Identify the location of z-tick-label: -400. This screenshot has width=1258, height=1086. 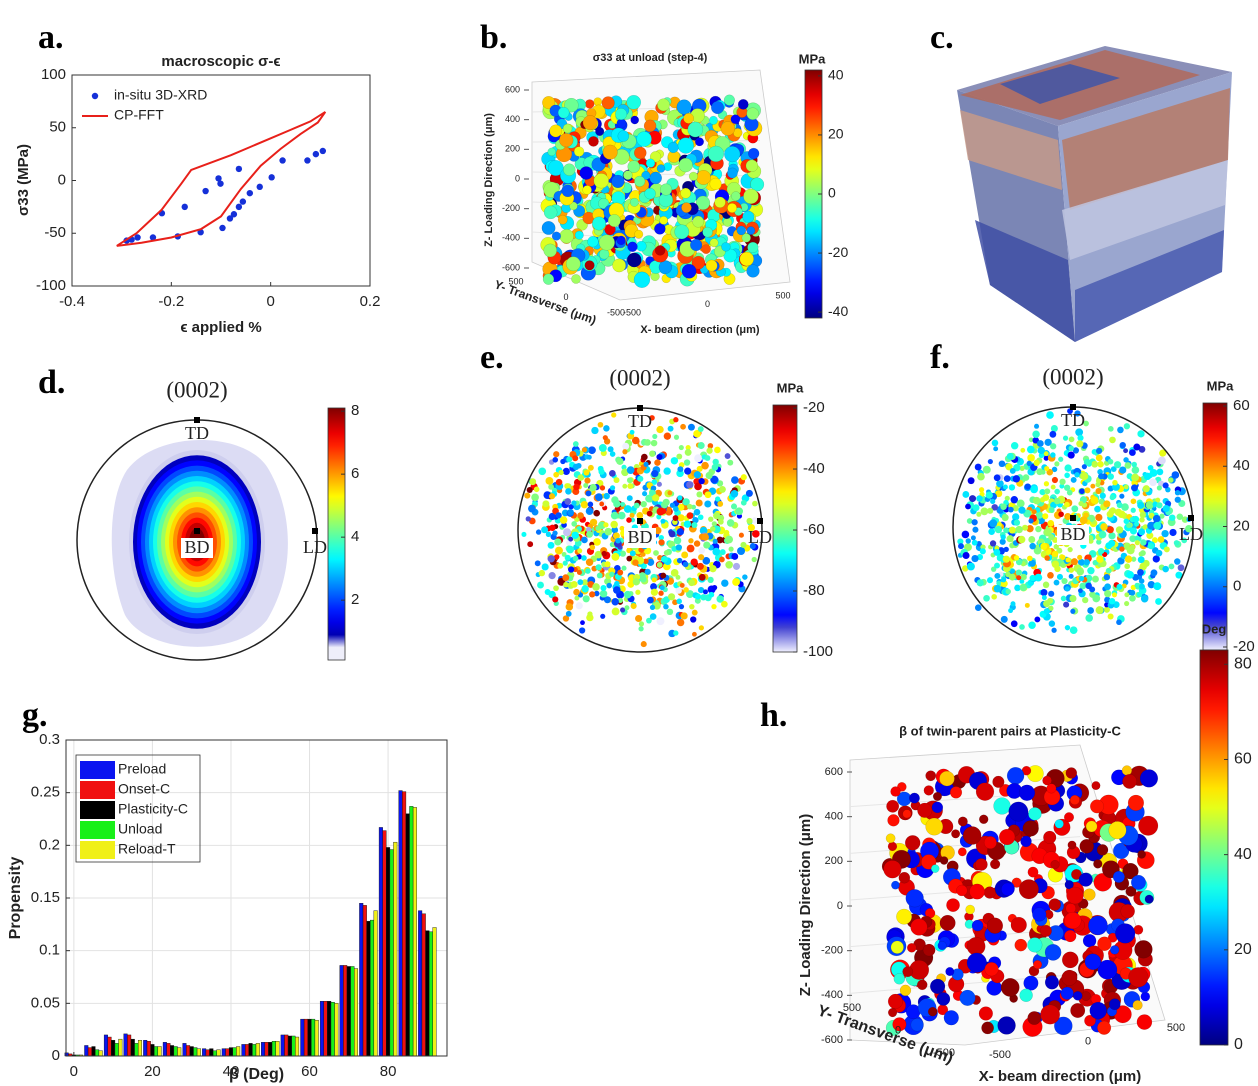
(832, 995).